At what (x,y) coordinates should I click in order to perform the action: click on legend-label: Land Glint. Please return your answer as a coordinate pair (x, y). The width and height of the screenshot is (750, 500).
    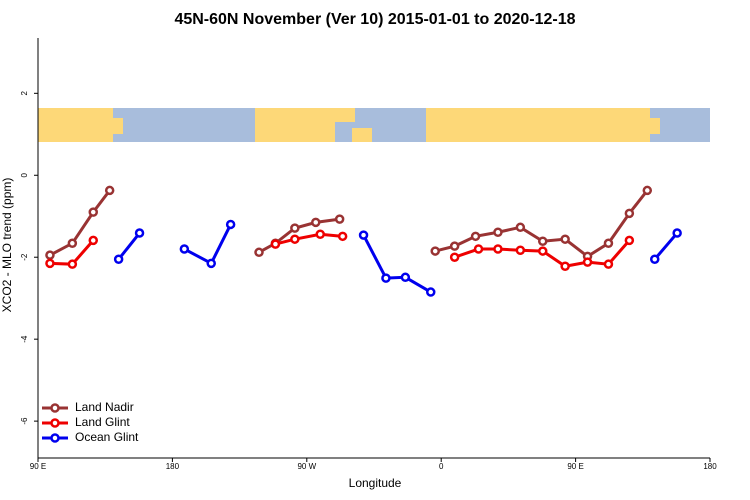
    Looking at the image, I should click on (102, 422).